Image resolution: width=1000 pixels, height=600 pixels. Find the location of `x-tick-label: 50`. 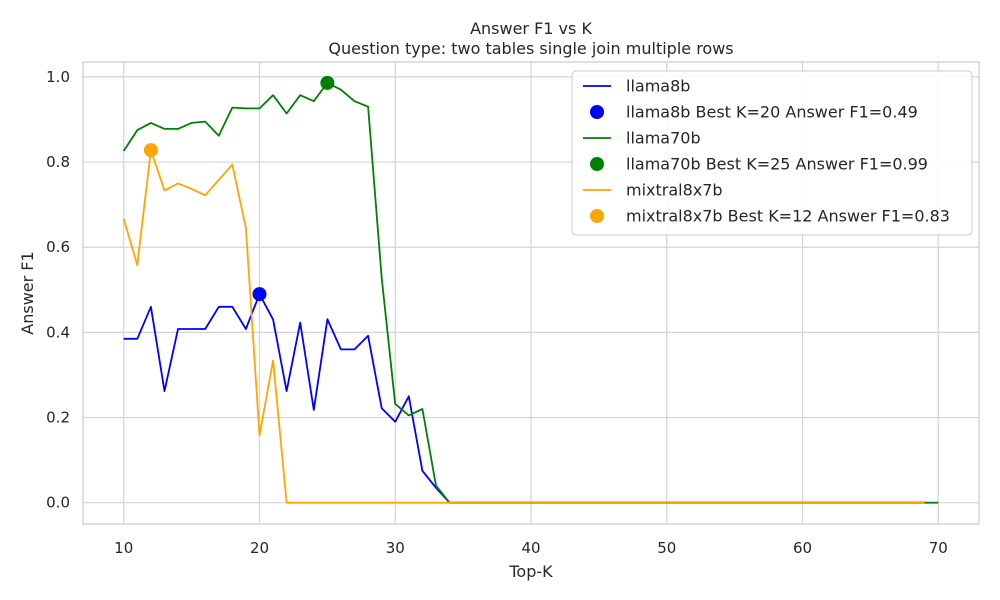

x-tick-label: 50 is located at coordinates (666, 548).